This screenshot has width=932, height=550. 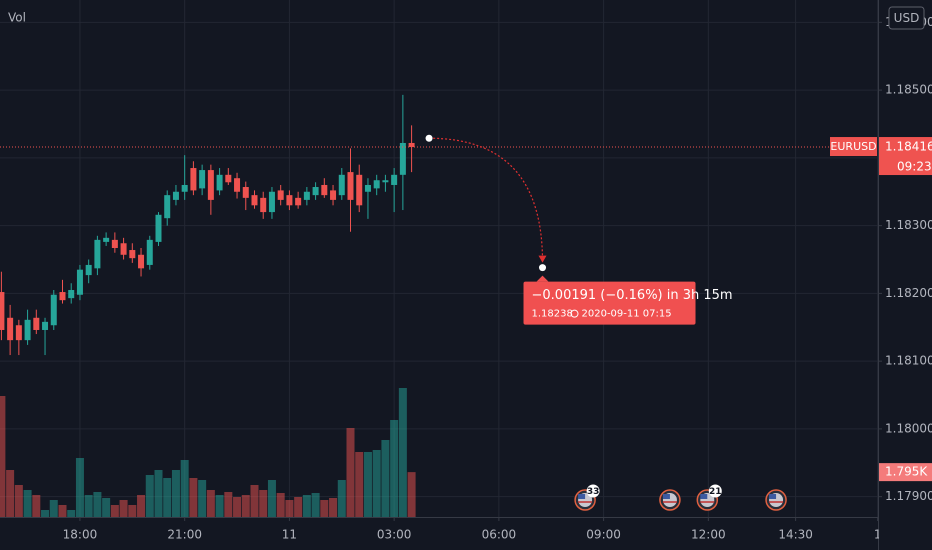 I want to click on x-tick-label: 09:00, so click(x=603, y=535).